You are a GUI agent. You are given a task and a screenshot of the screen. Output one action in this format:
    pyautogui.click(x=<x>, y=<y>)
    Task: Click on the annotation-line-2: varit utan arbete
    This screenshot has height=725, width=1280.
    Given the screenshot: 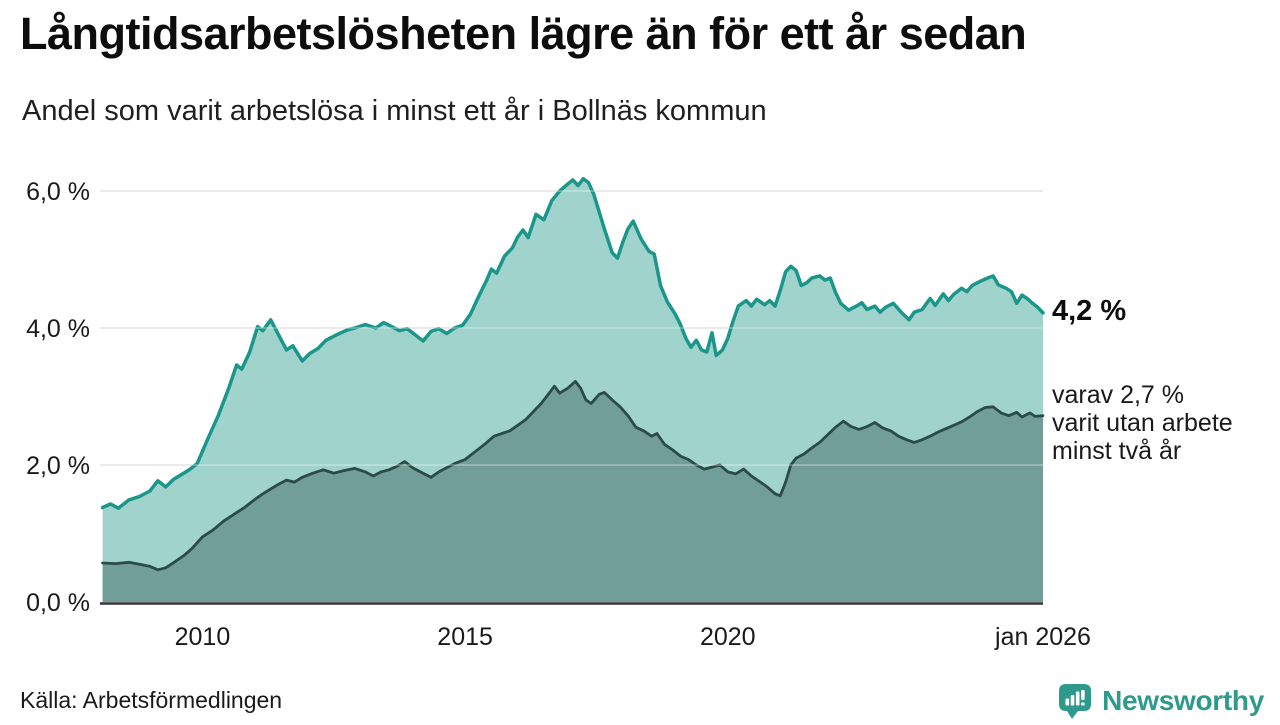 What is the action you would take?
    pyautogui.click(x=1142, y=423)
    